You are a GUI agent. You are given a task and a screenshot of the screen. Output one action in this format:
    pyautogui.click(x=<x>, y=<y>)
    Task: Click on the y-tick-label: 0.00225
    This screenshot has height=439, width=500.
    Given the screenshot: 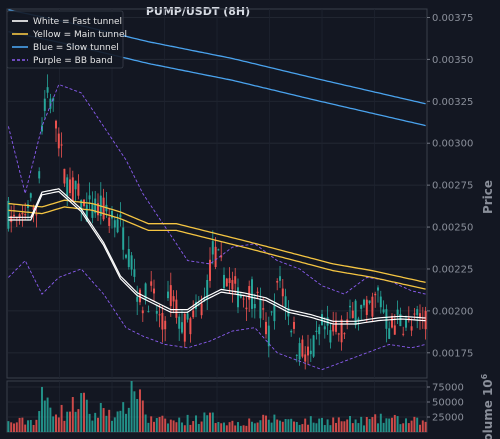 What is the action you would take?
    pyautogui.click(x=452, y=269)
    